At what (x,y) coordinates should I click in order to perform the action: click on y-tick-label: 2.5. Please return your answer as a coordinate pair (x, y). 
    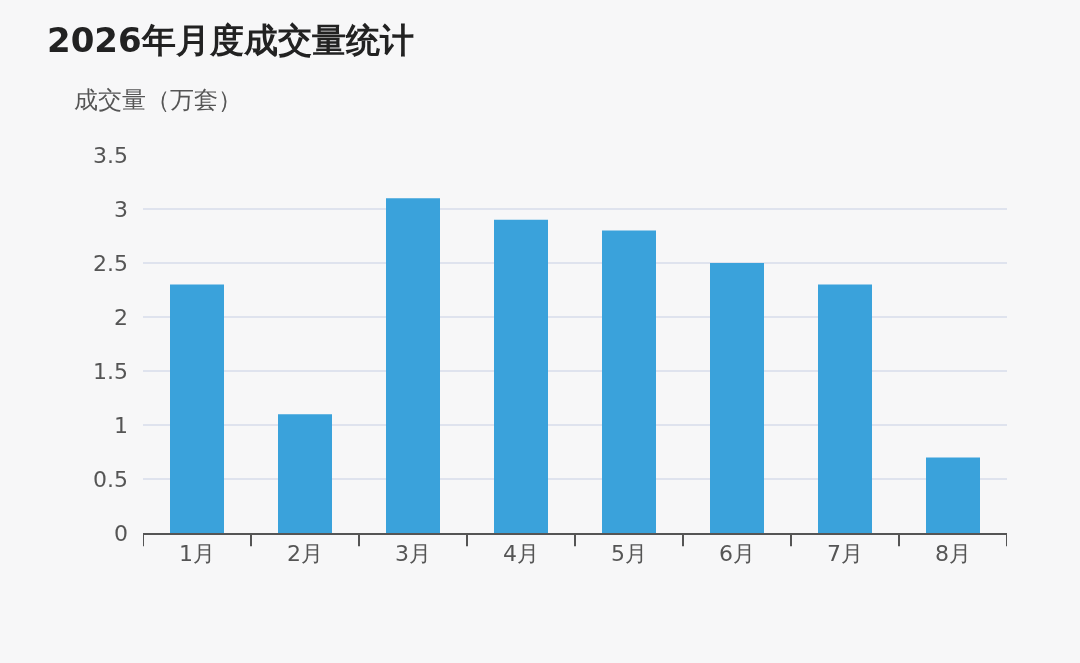
    Looking at the image, I should click on (110, 263).